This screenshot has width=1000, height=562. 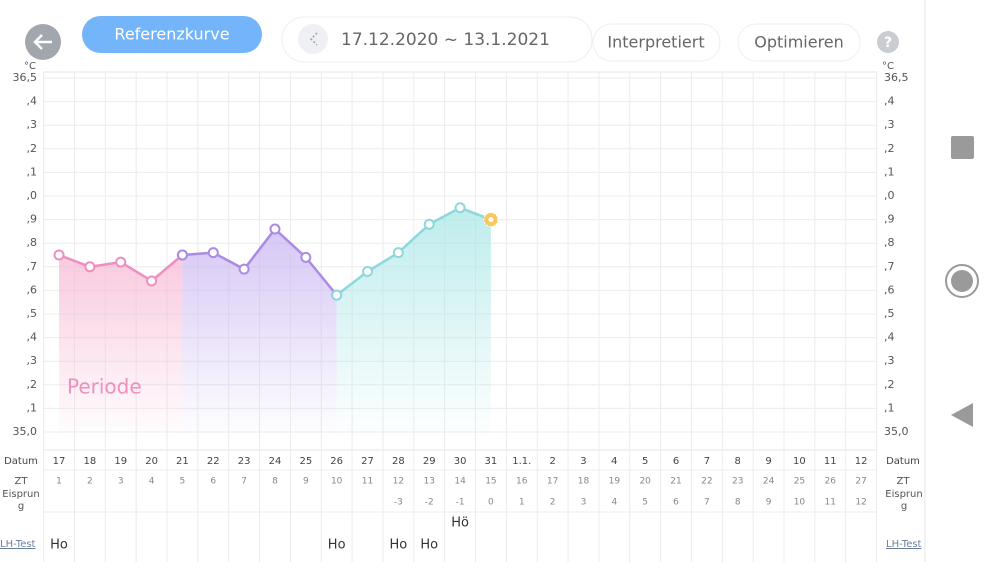 What do you see at coordinates (460, 503) in the screenshot?
I see `row-value: -1` at bounding box center [460, 503].